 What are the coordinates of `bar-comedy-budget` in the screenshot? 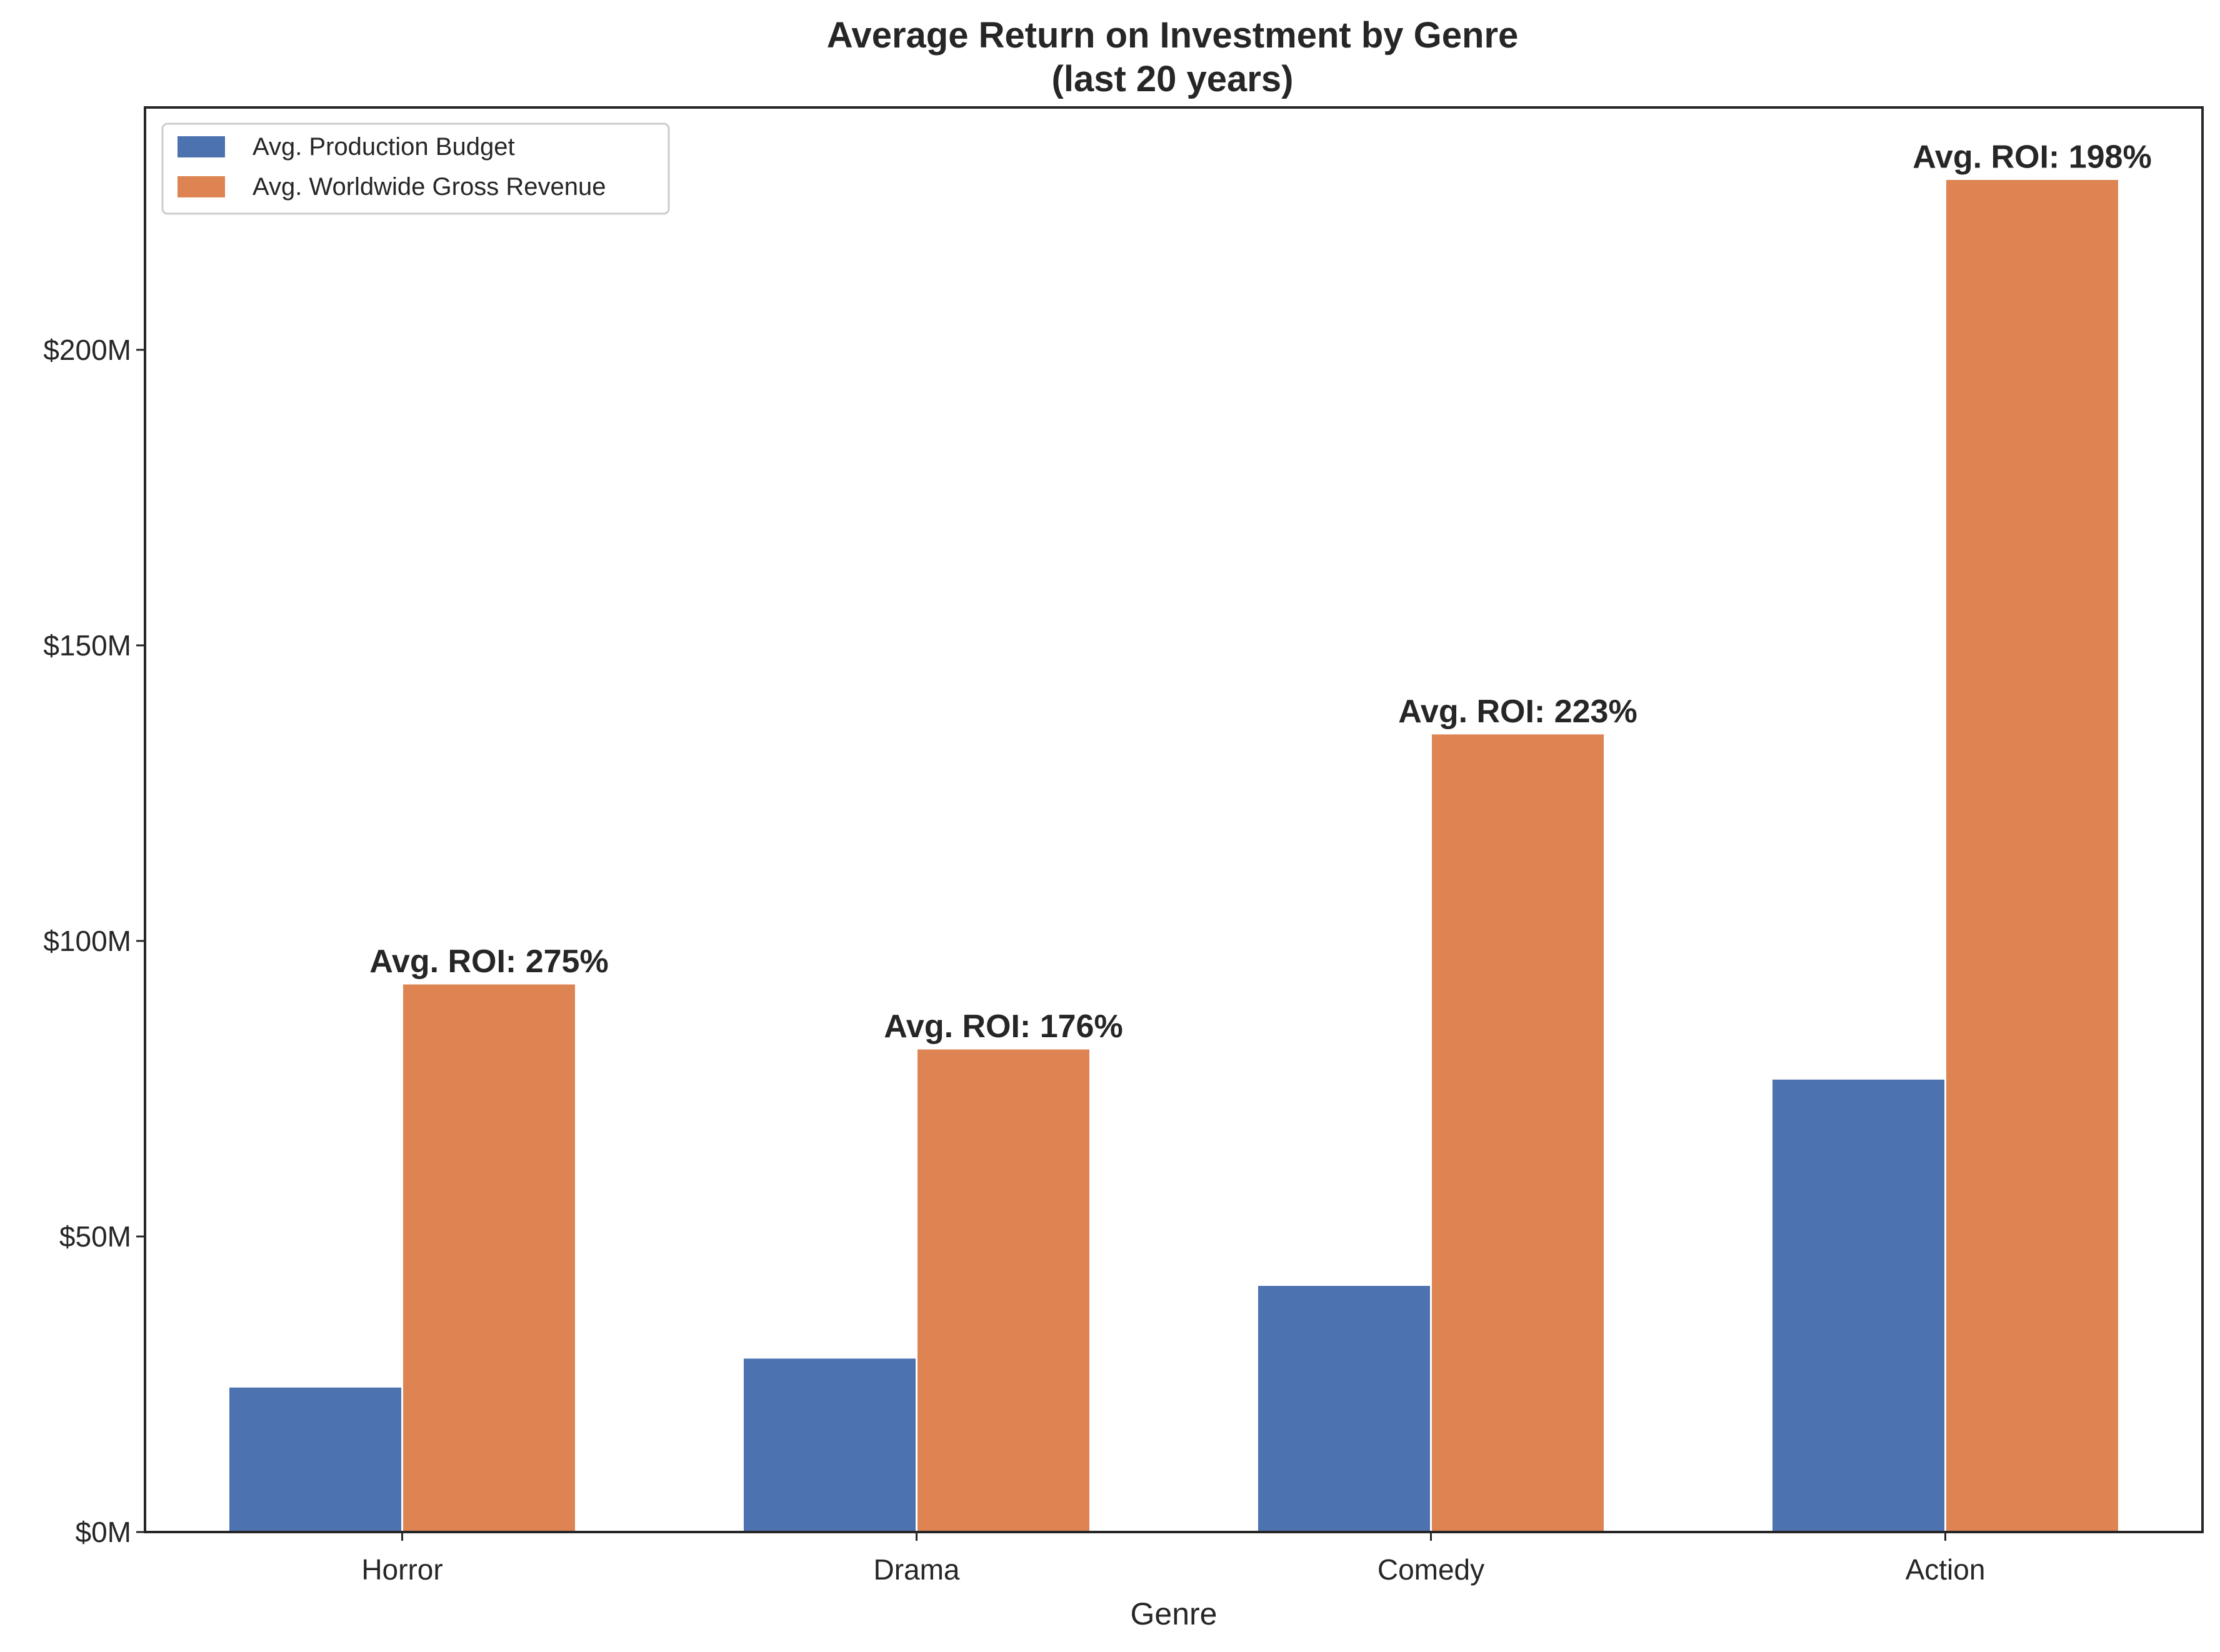 It's located at (1344, 1408).